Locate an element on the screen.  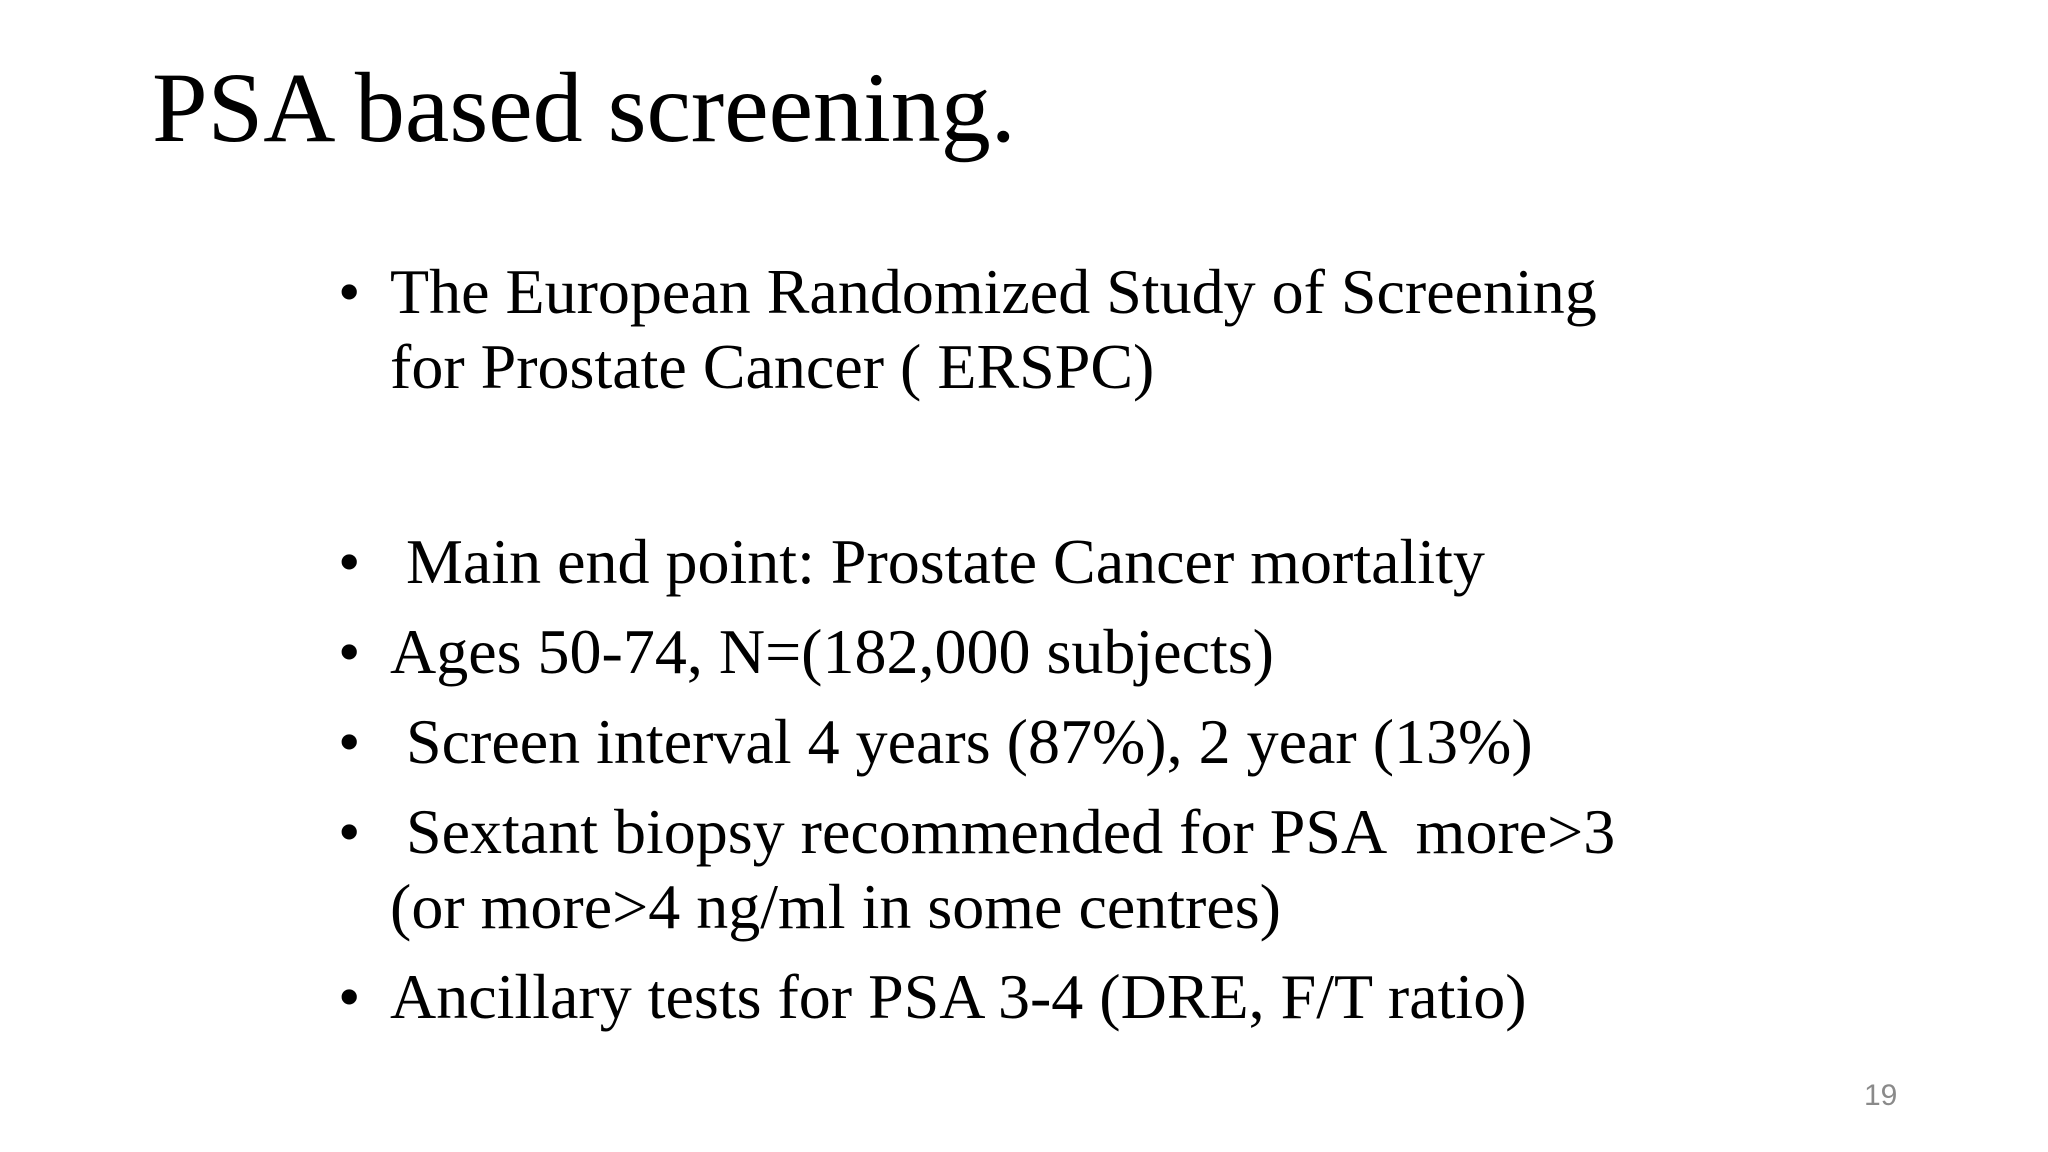
bullet-line: Ages 50-74, N=(182,000 subjects) is located at coordinates (832, 651).